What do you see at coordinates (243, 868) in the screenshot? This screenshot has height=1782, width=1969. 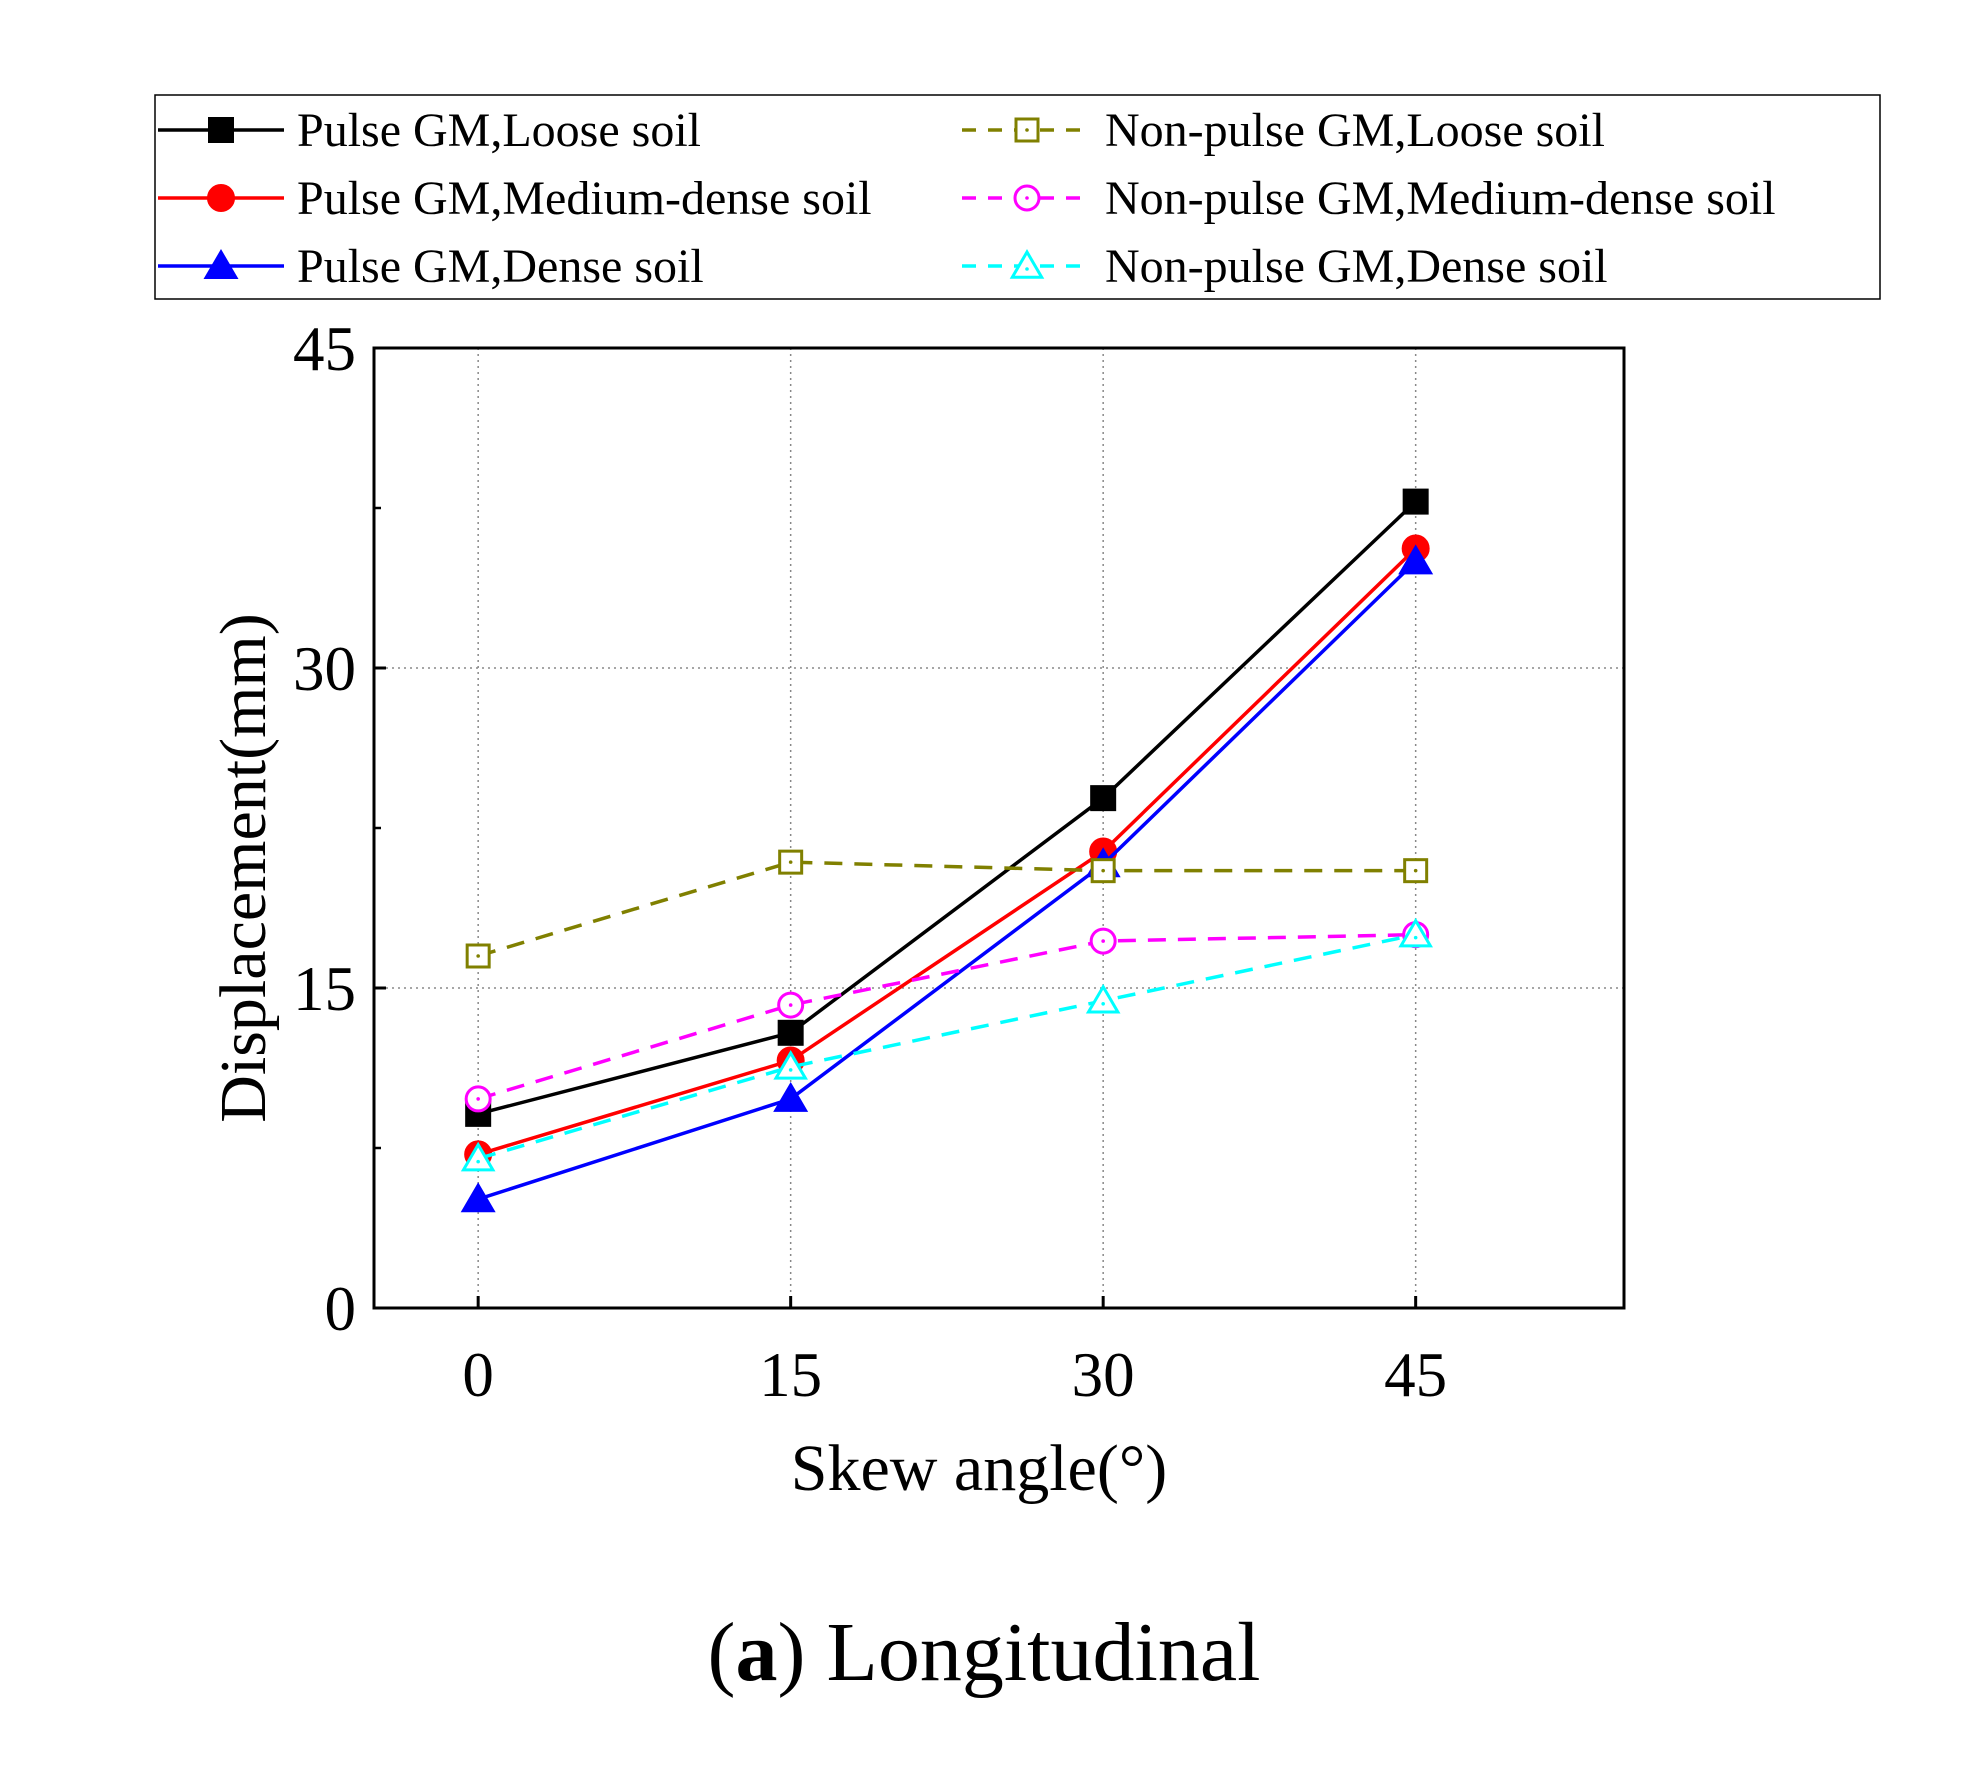 I see `y-axis-label: Displacement(mm)` at bounding box center [243, 868].